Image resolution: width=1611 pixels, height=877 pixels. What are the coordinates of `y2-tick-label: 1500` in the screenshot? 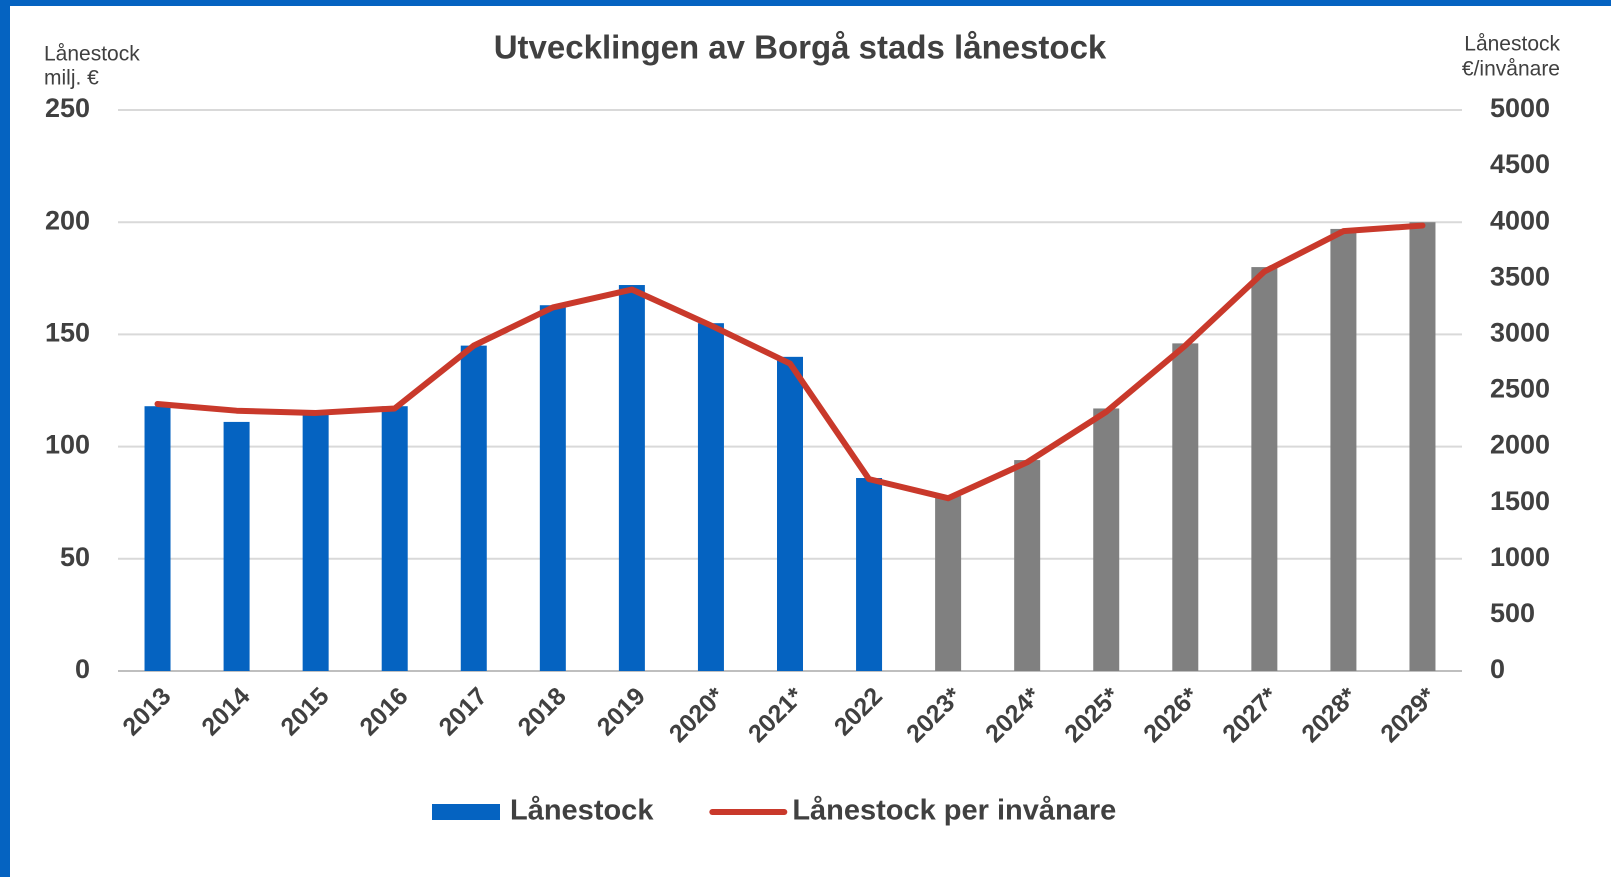 It's located at (1520, 501).